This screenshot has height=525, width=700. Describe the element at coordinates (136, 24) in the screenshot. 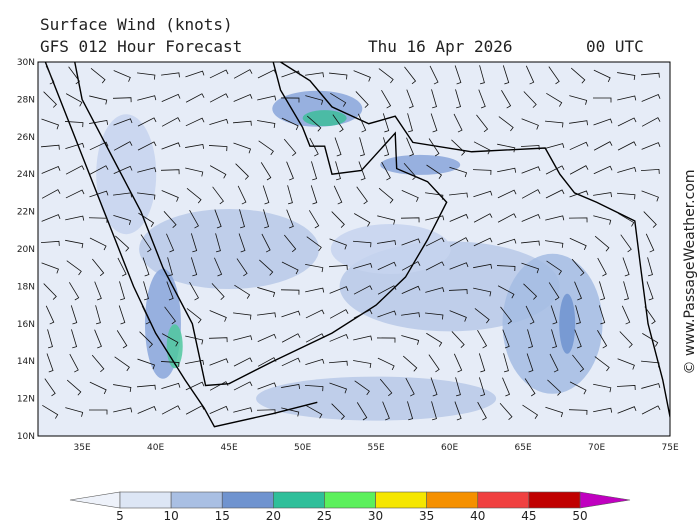

I see `map-title: Surface Wind (knots)` at that location.